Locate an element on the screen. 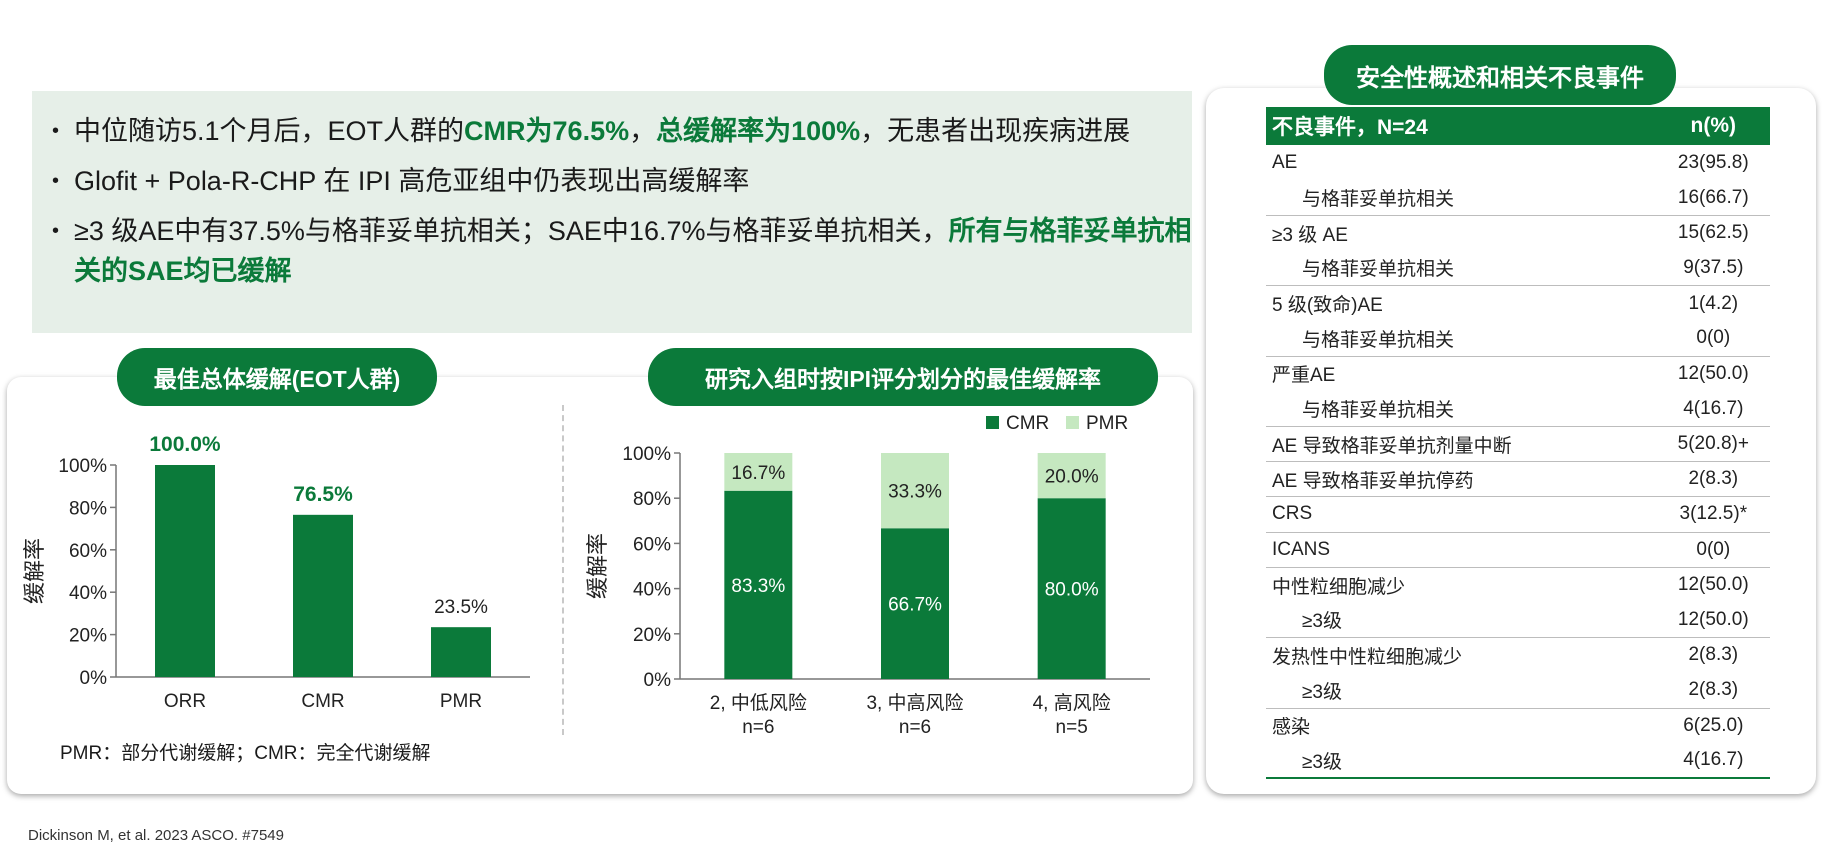 This screenshot has width=1822, height=855. table-cell-event: ≥3级 is located at coordinates (1322, 692).